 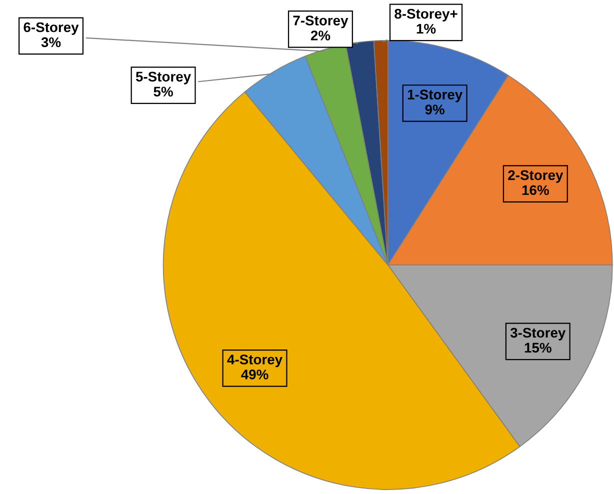 I want to click on slice-label: 5-Storey, so click(x=164, y=78).